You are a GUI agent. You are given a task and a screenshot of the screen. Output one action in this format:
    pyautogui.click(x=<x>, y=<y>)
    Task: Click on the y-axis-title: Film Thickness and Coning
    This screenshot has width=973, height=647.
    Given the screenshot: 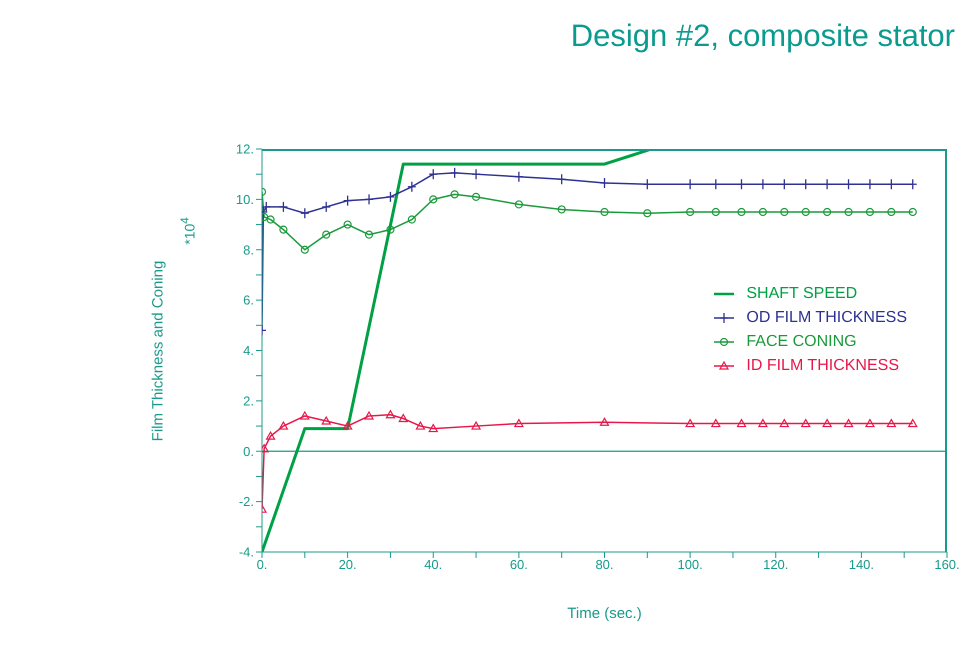 What is the action you would take?
    pyautogui.click(x=158, y=350)
    